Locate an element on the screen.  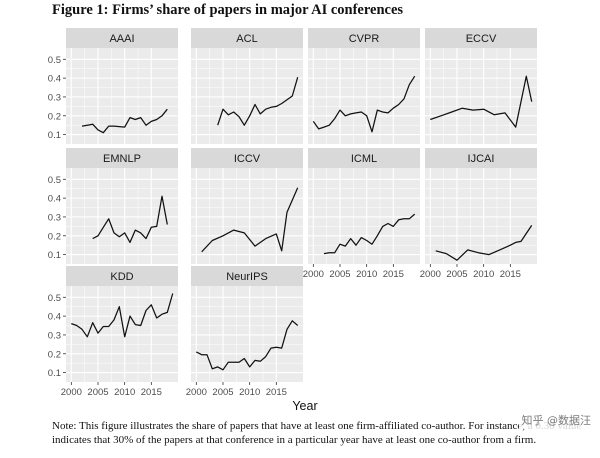
facet-strip-iccv is located at coordinates (247, 158).